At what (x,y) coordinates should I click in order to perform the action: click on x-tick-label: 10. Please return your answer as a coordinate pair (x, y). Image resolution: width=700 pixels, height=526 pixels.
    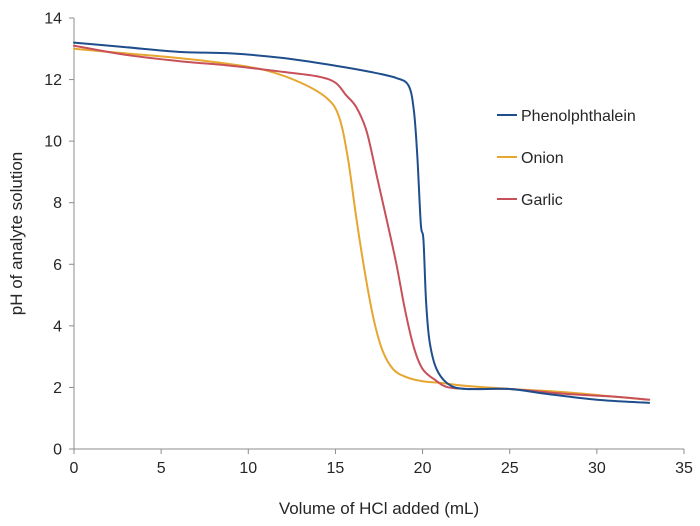
    Looking at the image, I should click on (248, 468).